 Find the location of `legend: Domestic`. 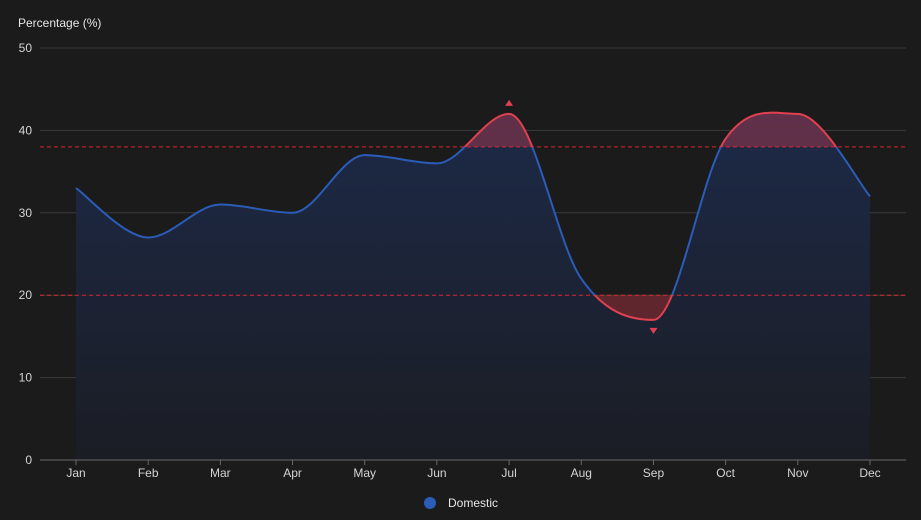

legend: Domestic is located at coordinates (461, 503).